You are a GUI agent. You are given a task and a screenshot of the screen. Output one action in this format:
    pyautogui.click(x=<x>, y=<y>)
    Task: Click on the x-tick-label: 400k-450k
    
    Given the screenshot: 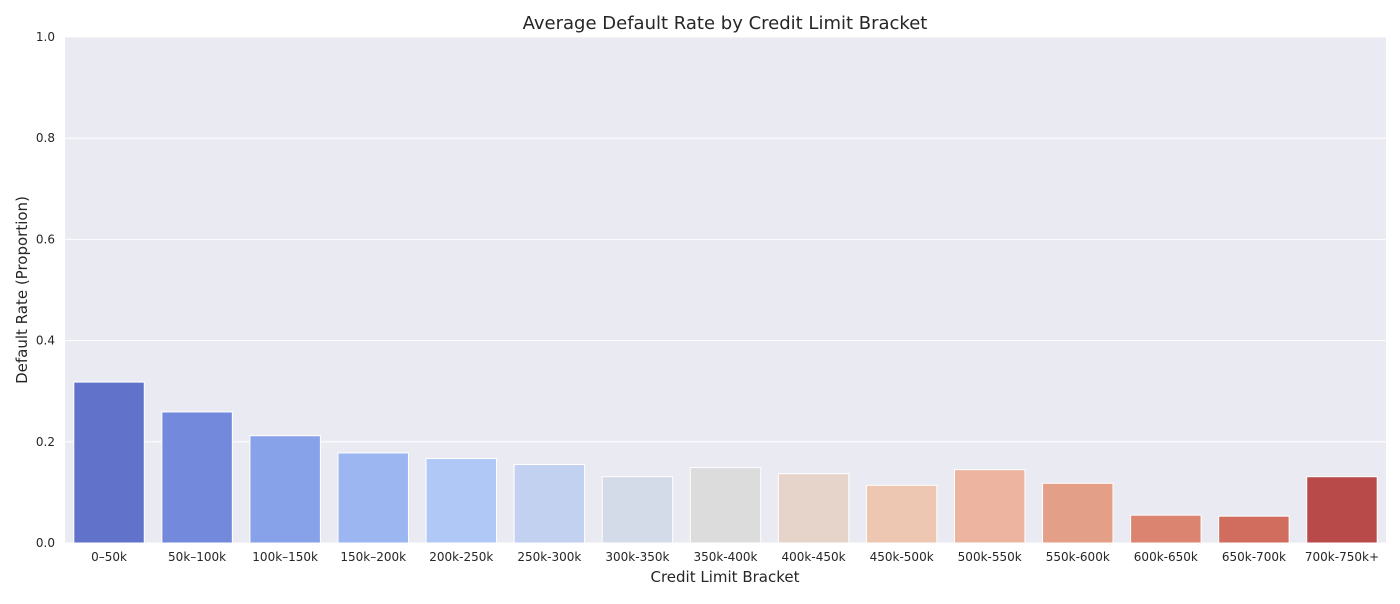 What is the action you would take?
    pyautogui.click(x=814, y=557)
    